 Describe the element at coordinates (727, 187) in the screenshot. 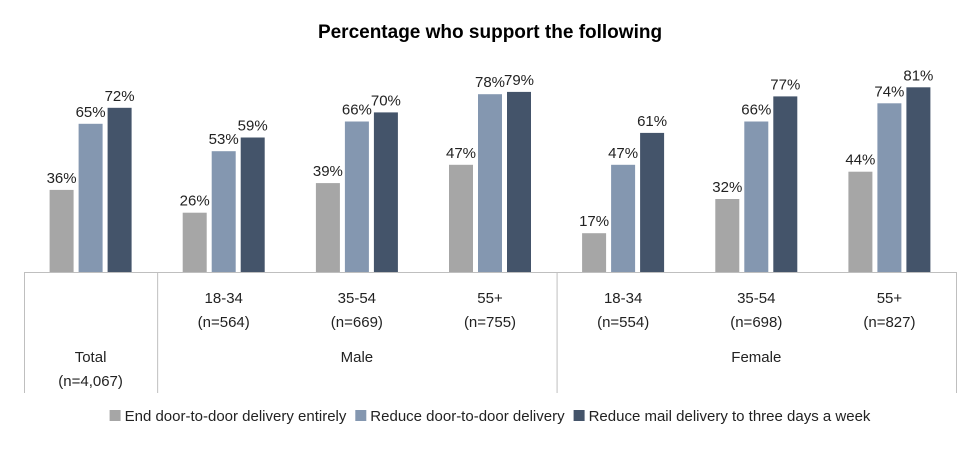

I see `value-label: 32%` at that location.